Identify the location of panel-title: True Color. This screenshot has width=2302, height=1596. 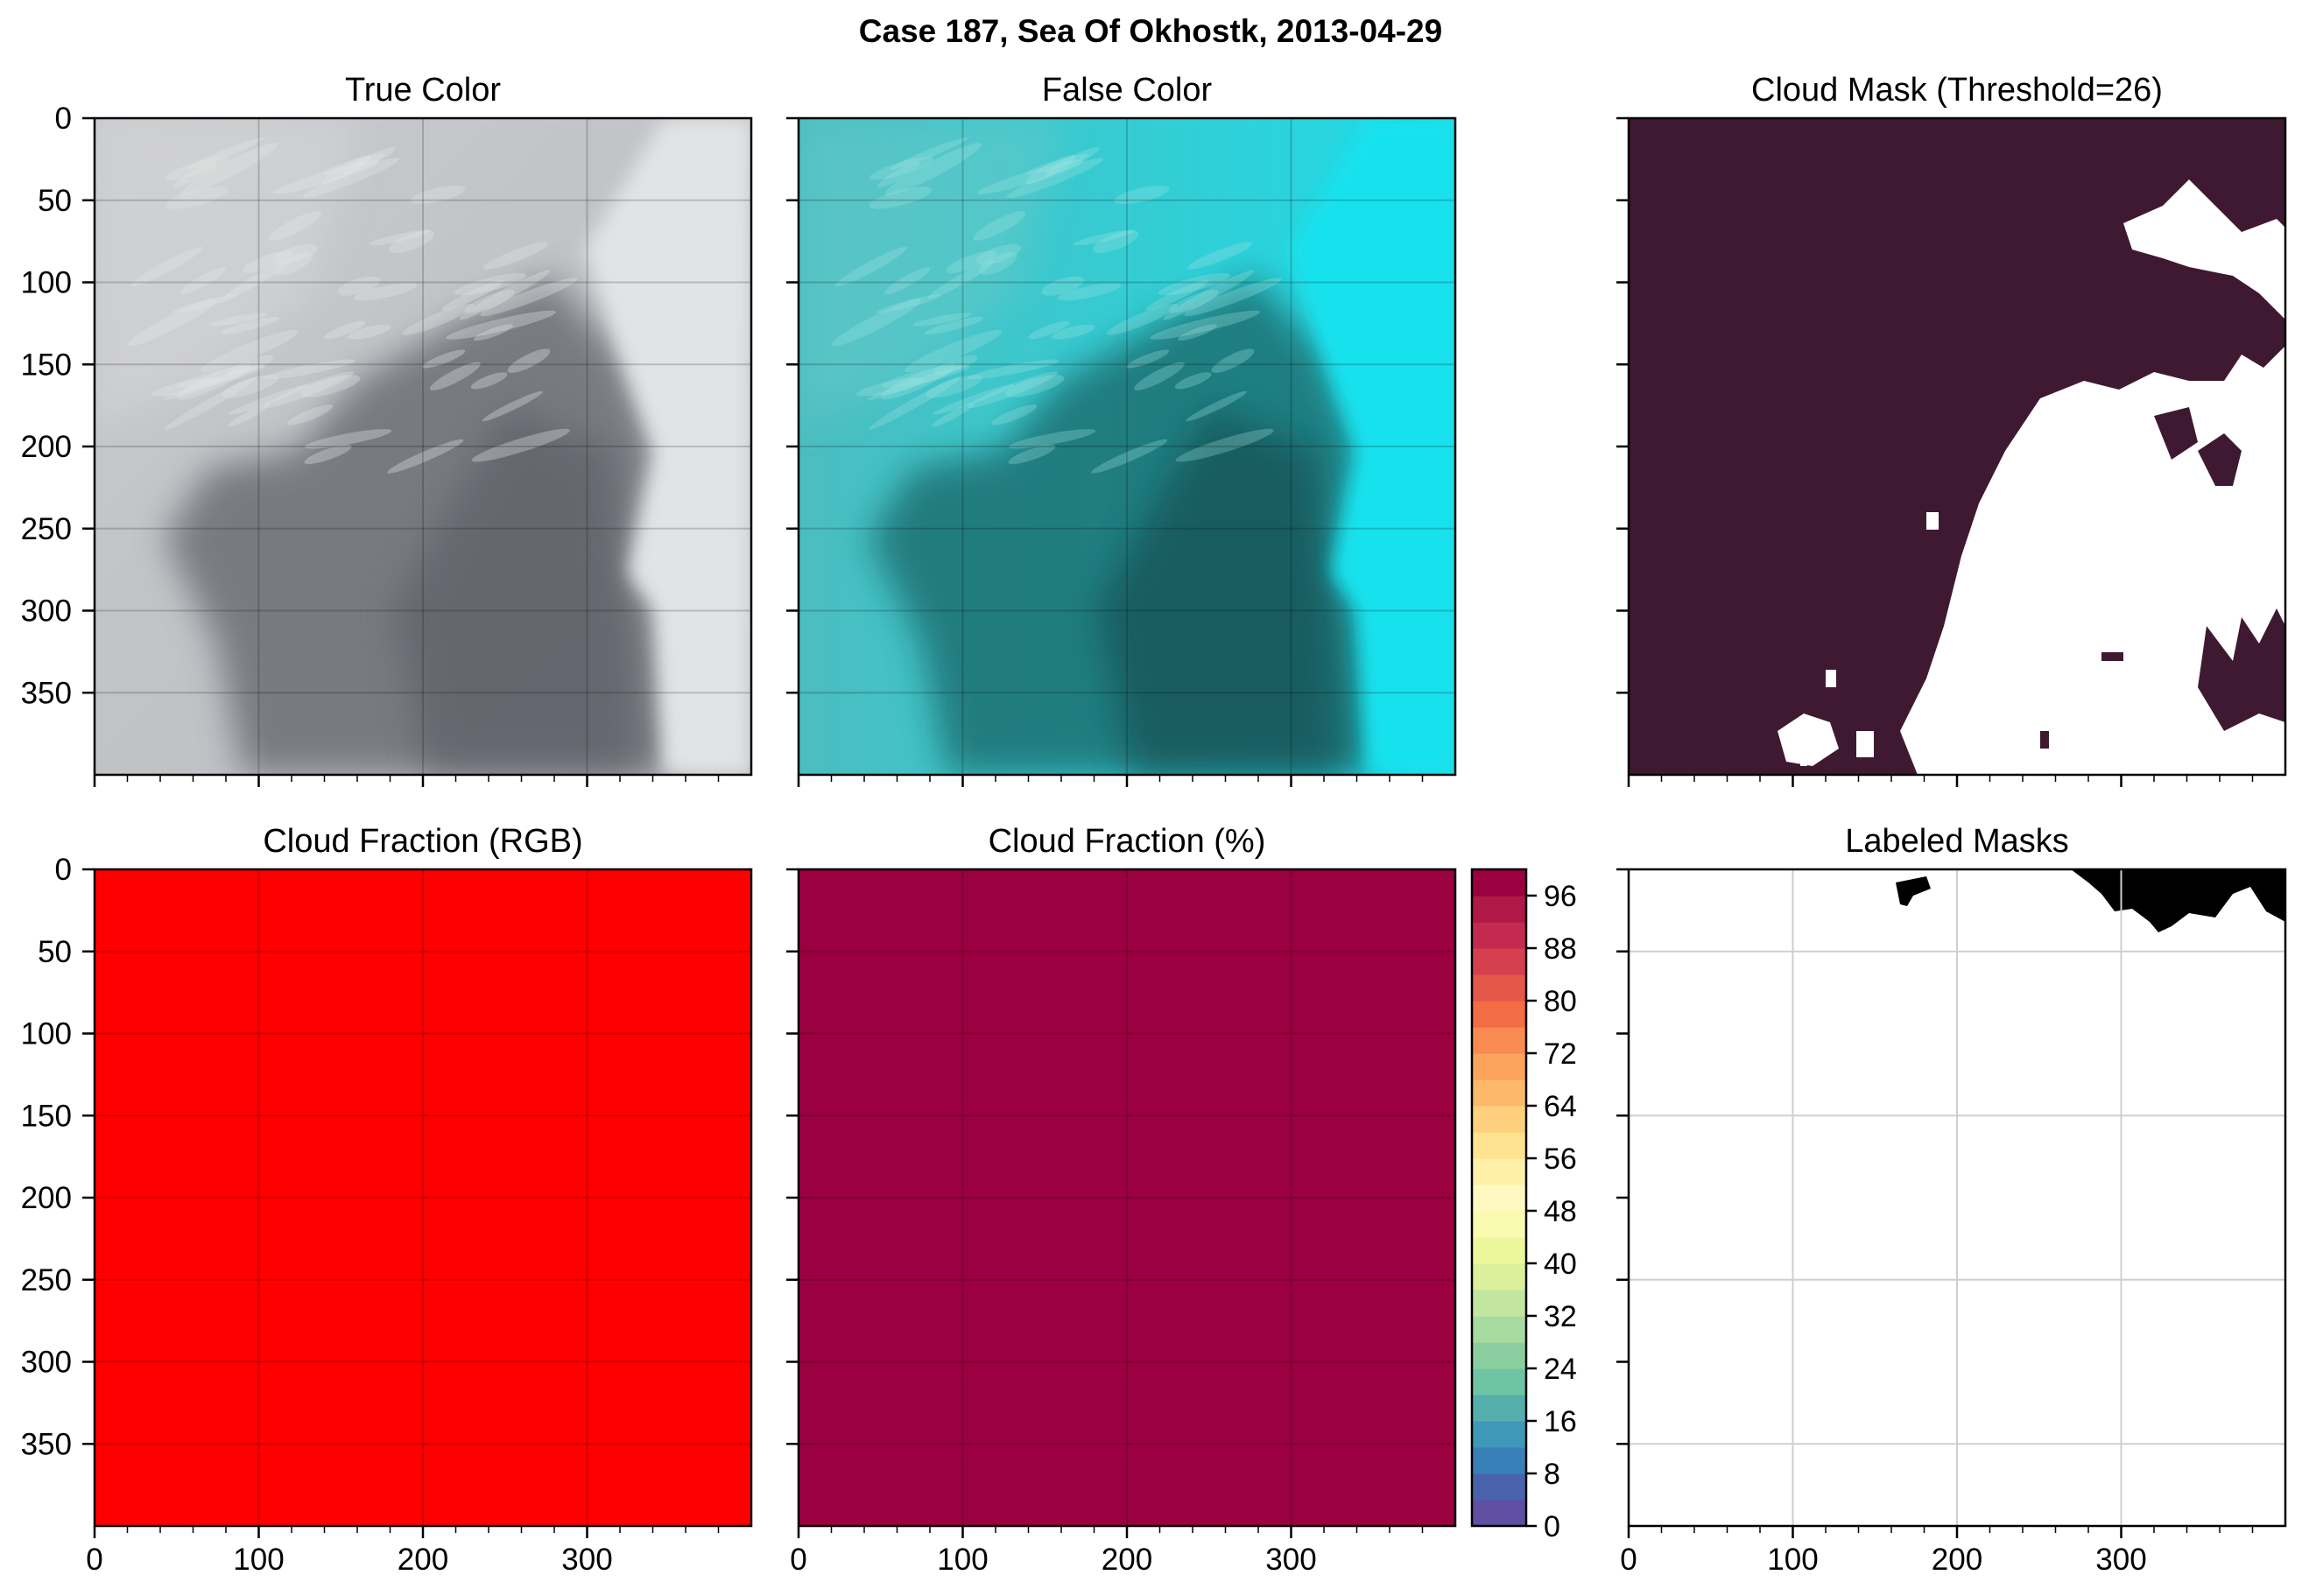
(423, 90).